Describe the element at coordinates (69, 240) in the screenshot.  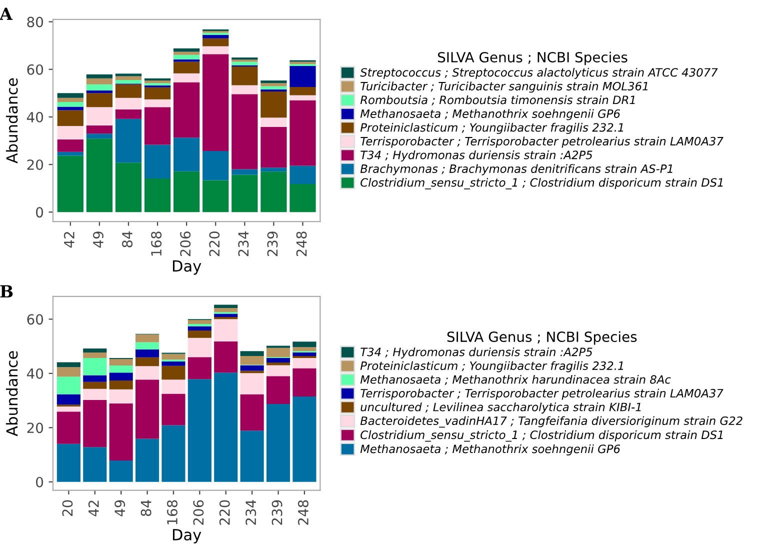
I see `x-tick-label: 42` at that location.